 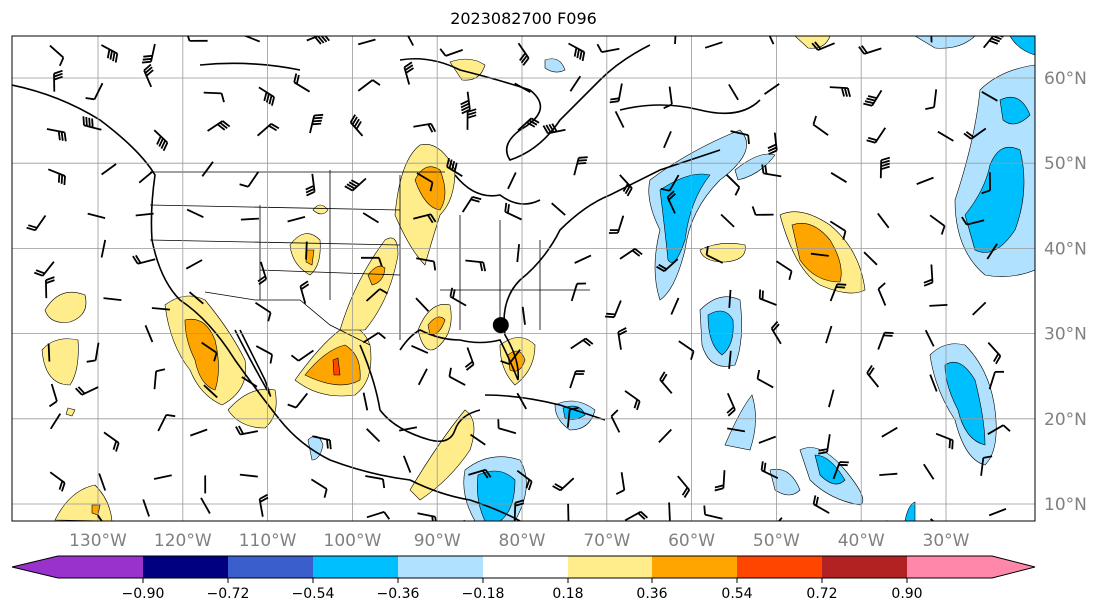 I want to click on lon-label: 100°W, so click(x=353, y=541).